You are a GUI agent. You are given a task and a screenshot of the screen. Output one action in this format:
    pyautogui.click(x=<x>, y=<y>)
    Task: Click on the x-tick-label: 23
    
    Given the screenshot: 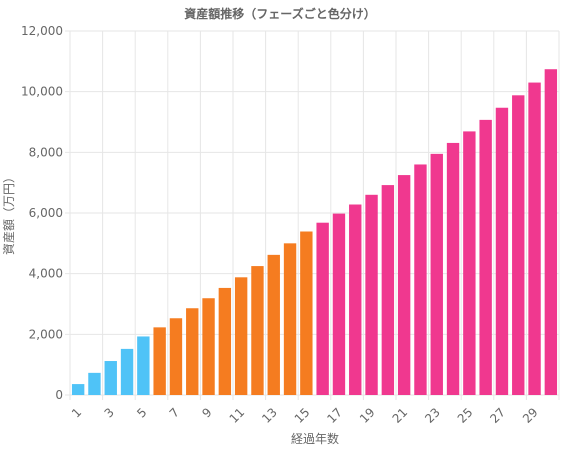 What is the action you would take?
    pyautogui.click(x=432, y=415)
    